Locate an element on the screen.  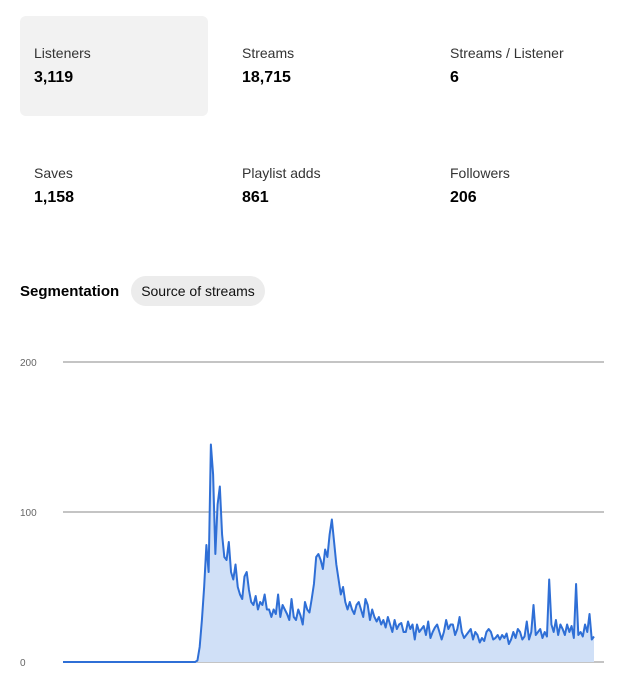
segmentation-title: Segmentation is located at coordinates (70, 291).